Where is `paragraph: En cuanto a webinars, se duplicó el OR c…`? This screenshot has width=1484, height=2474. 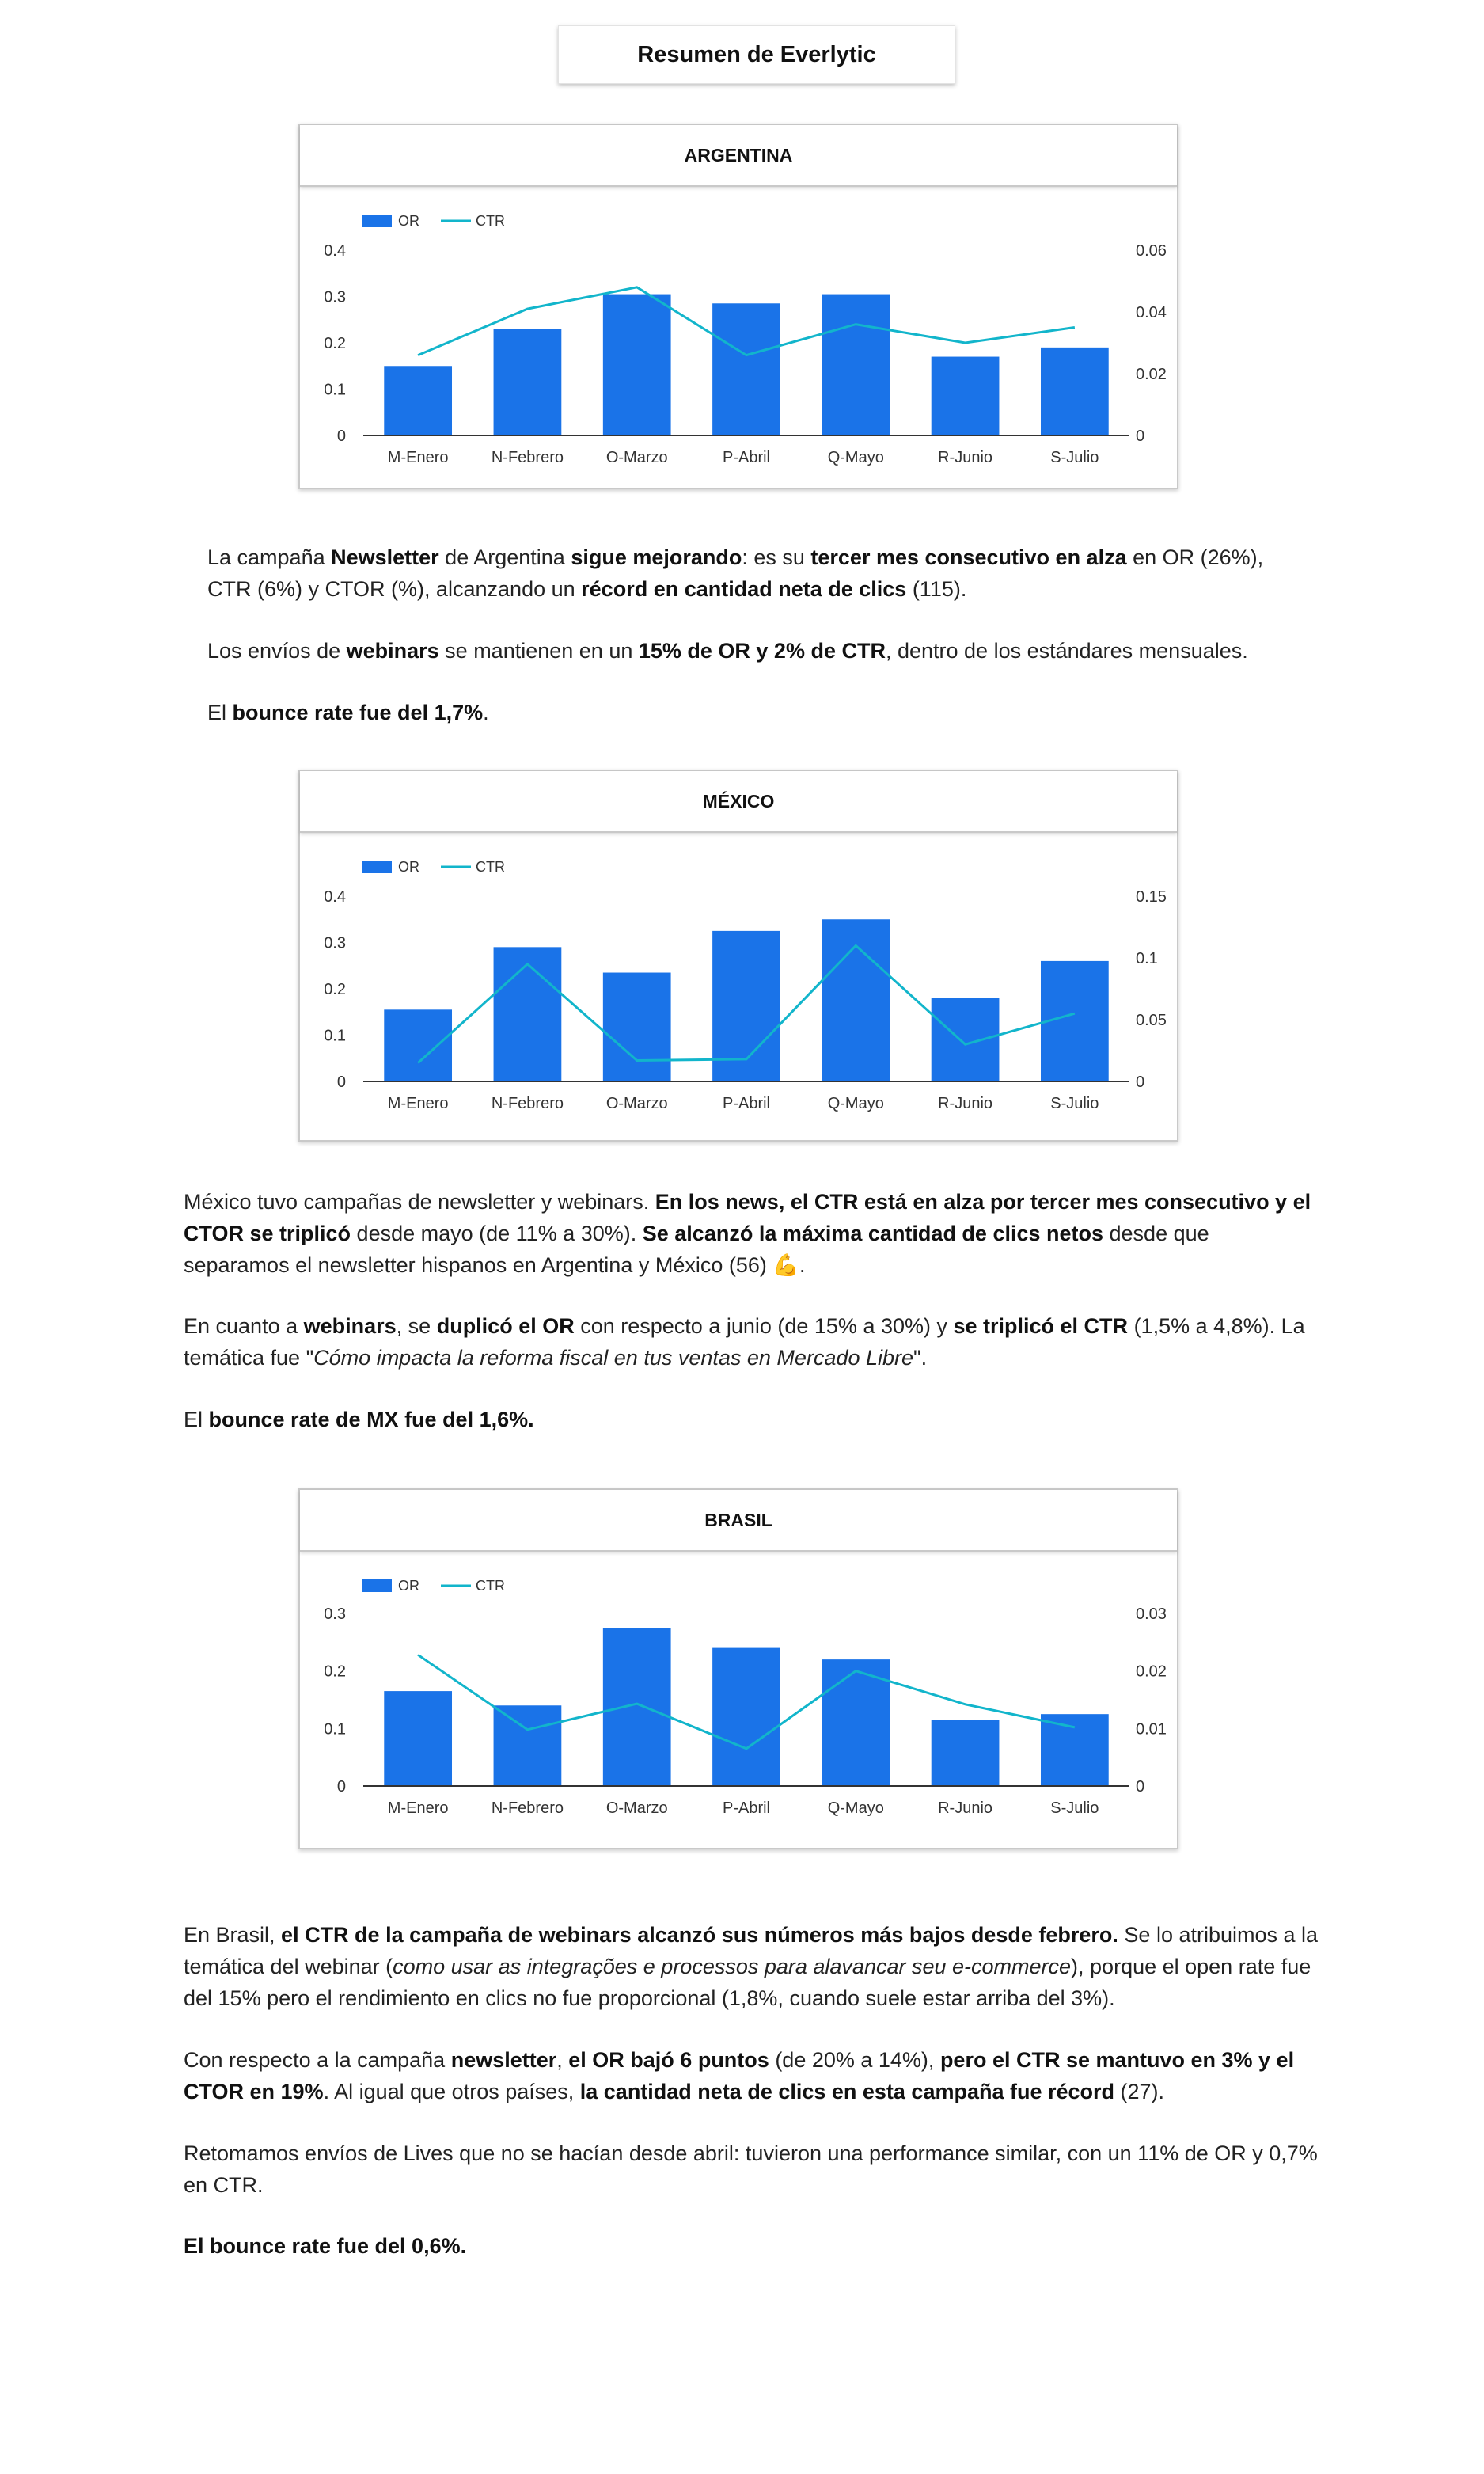
paragraph: En cuanto a webinars, se duplicó el OR c… is located at coordinates (752, 1342).